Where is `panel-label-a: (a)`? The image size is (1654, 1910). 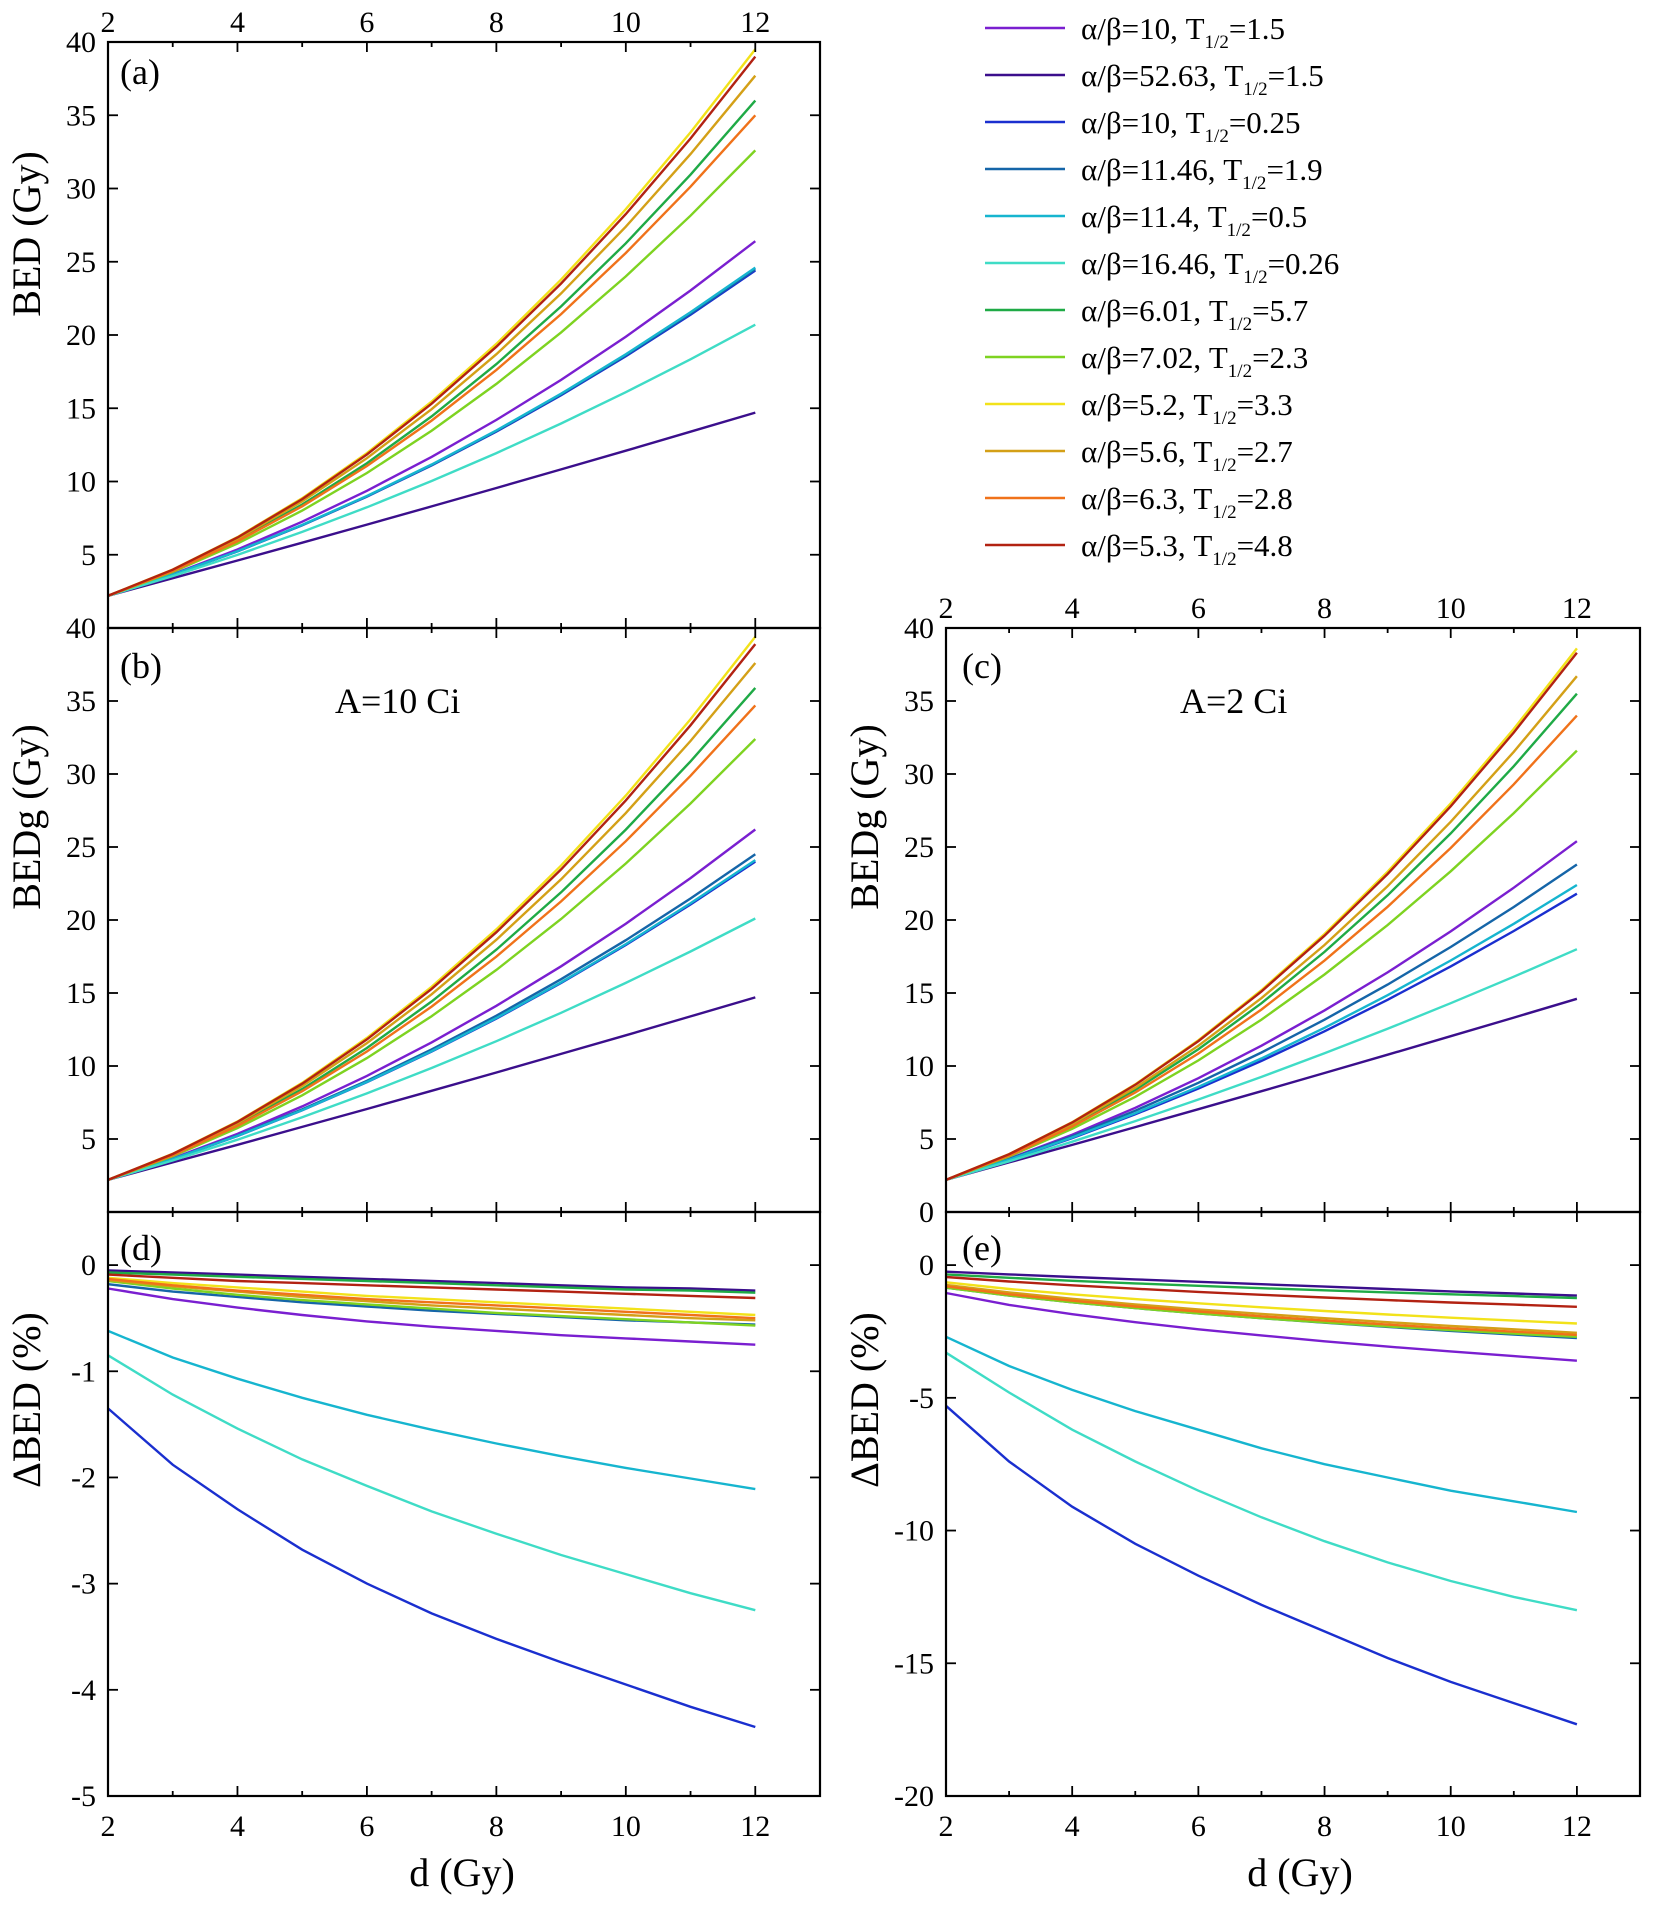
panel-label-a: (a) is located at coordinates (140, 72).